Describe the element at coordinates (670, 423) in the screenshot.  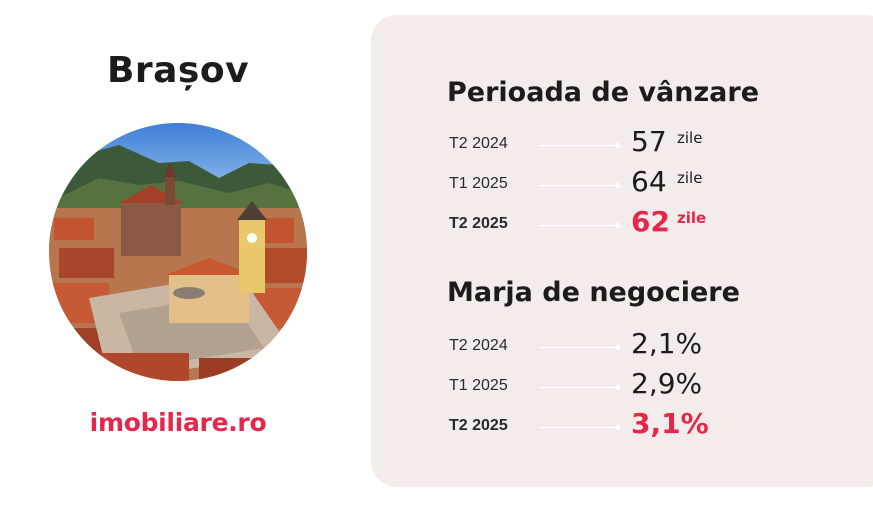
I see `negotiation-margin-value: 3,1%` at that location.